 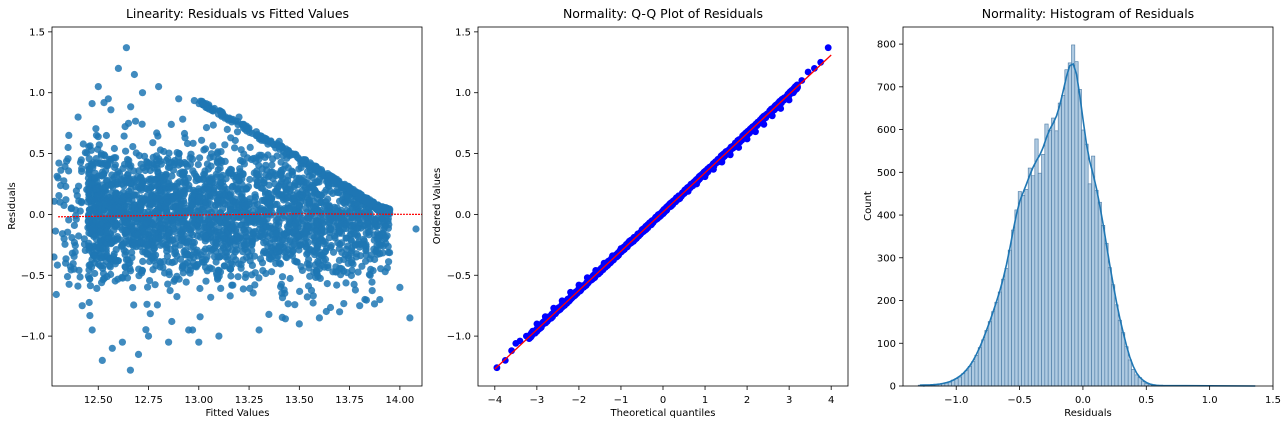 What do you see at coordinates (536, 400) in the screenshot?
I see `x-tick-label: −3` at bounding box center [536, 400].